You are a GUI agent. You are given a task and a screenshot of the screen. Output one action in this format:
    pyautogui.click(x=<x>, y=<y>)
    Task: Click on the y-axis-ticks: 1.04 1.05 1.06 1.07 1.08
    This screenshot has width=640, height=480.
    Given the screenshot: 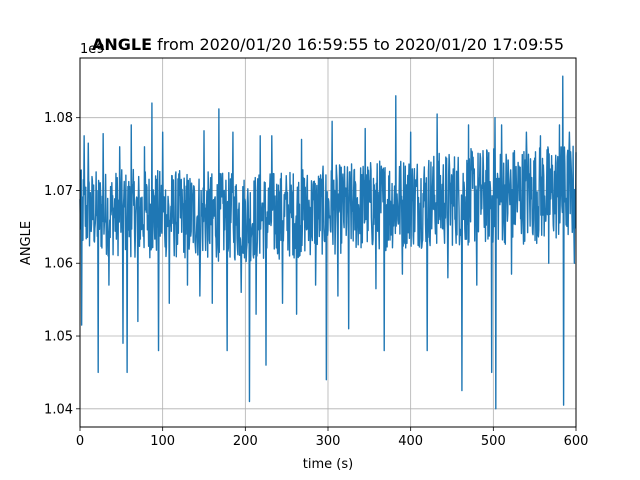 What is the action you would take?
    pyautogui.click(x=62, y=264)
    